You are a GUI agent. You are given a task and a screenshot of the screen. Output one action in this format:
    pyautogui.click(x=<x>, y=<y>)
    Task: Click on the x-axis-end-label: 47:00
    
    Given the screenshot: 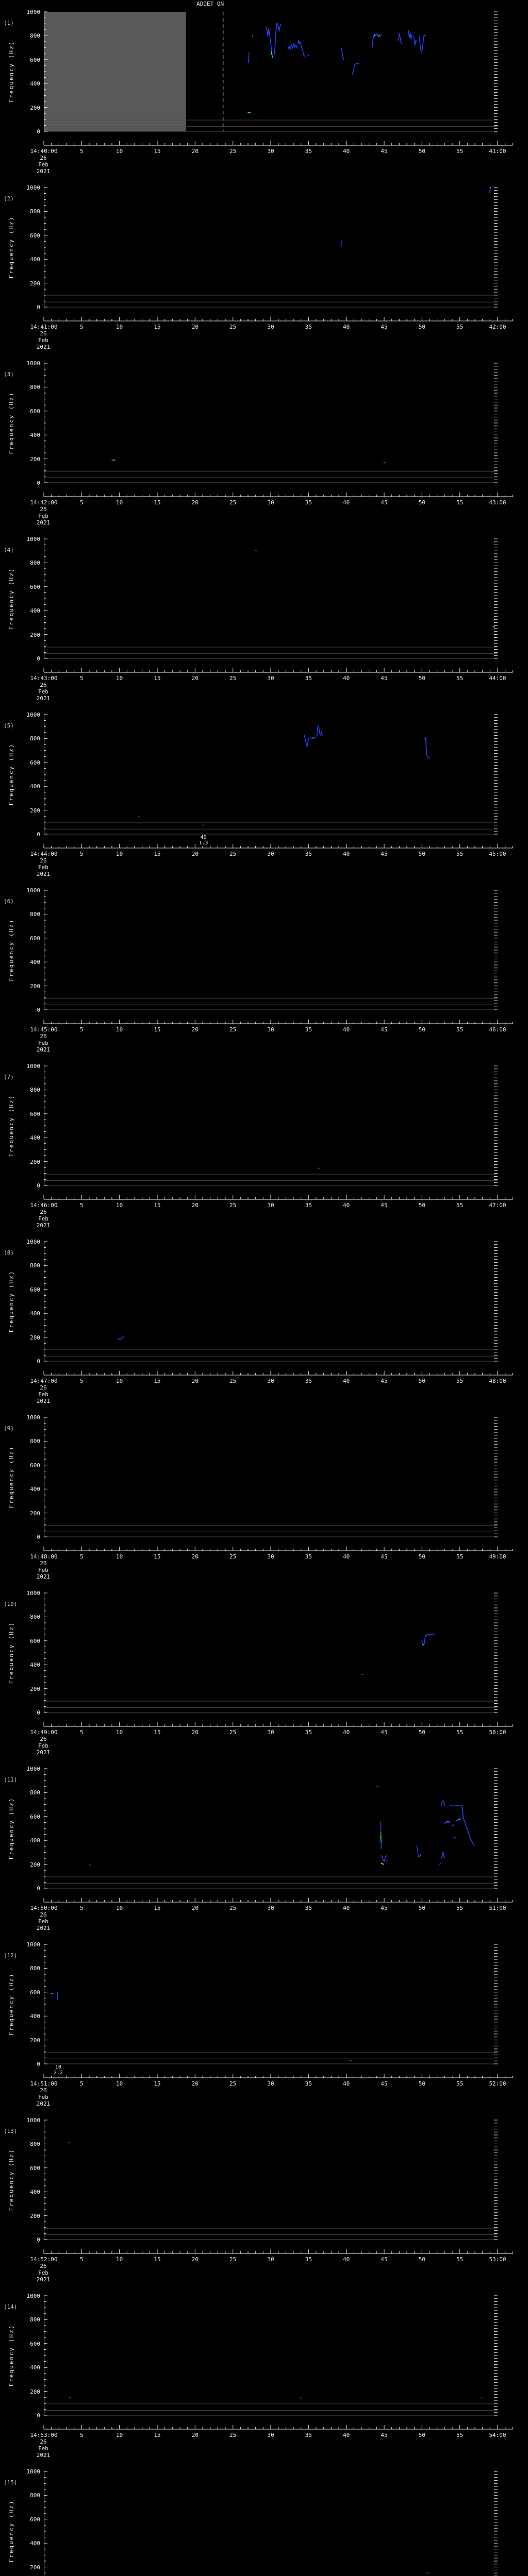 What is the action you would take?
    pyautogui.click(x=497, y=1205)
    